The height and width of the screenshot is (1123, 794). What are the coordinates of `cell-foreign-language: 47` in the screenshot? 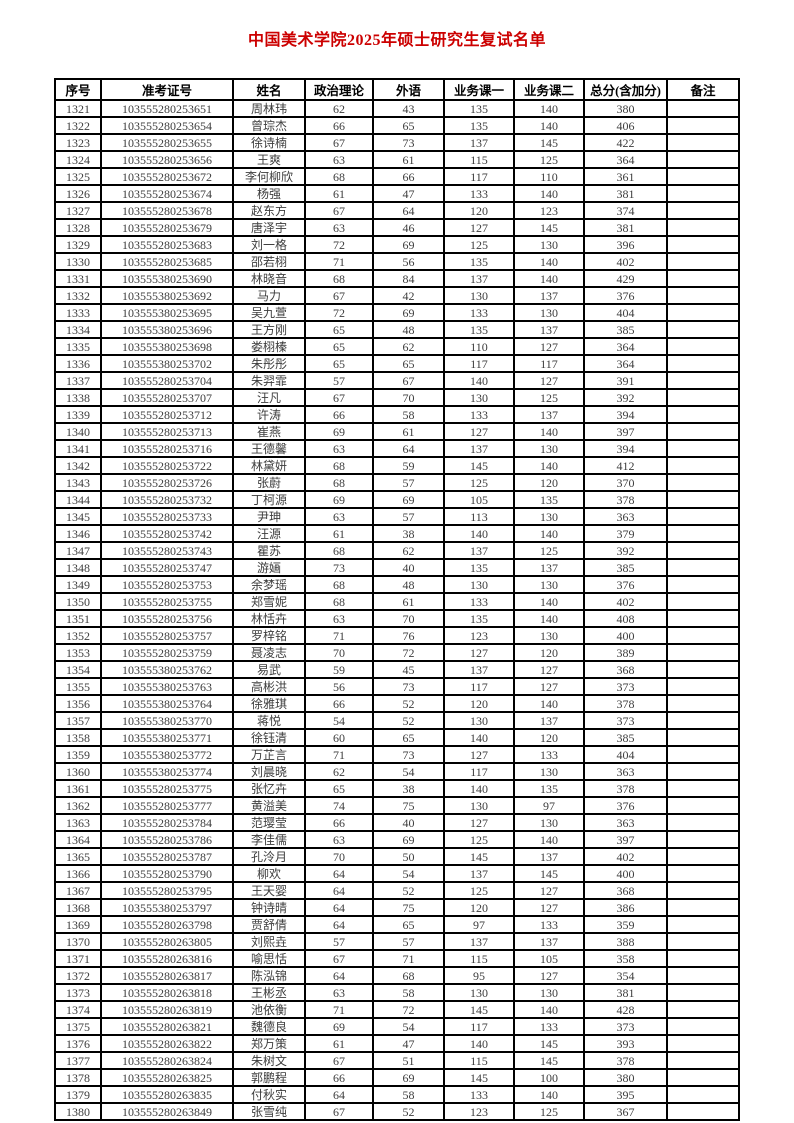 It's located at (408, 1043).